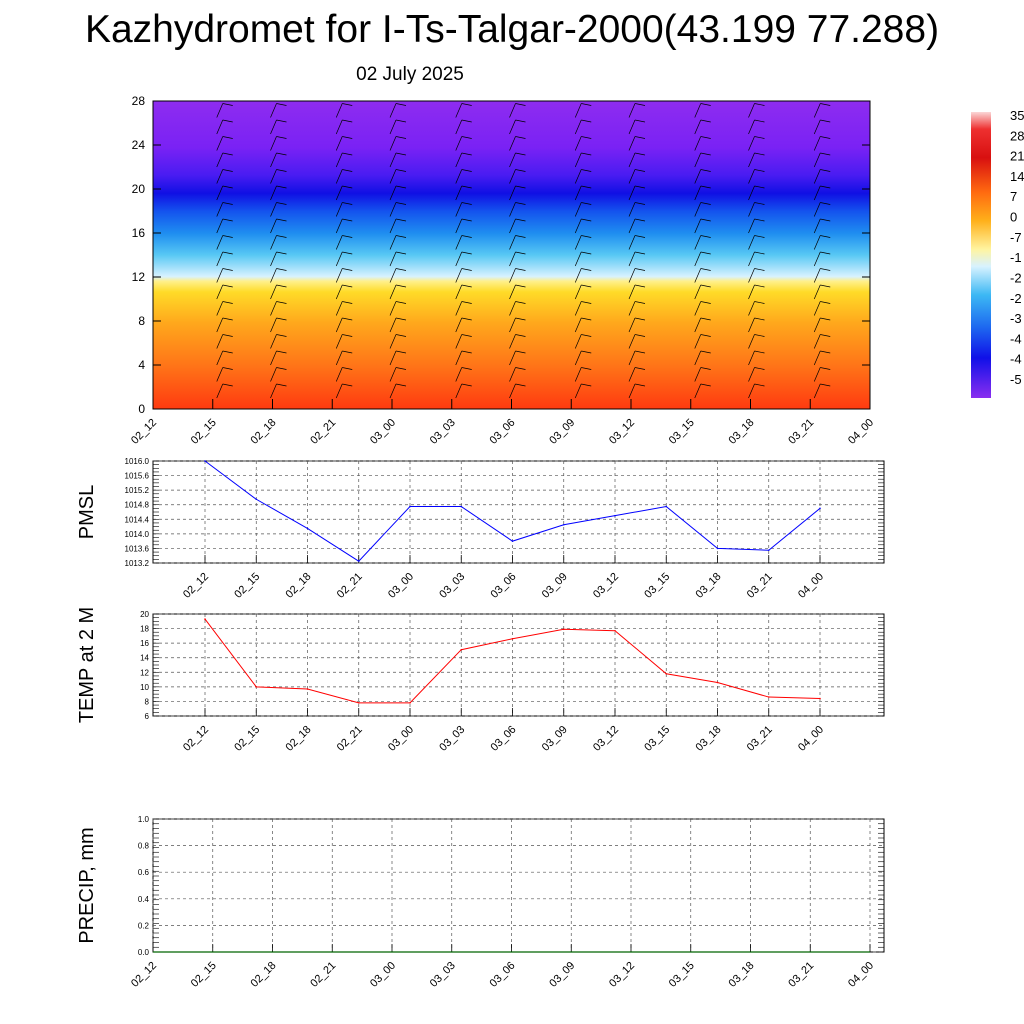 The height and width of the screenshot is (1024, 1024). Describe the element at coordinates (137, 519) in the screenshot. I see `y-tick-label: 1014.4` at that location.